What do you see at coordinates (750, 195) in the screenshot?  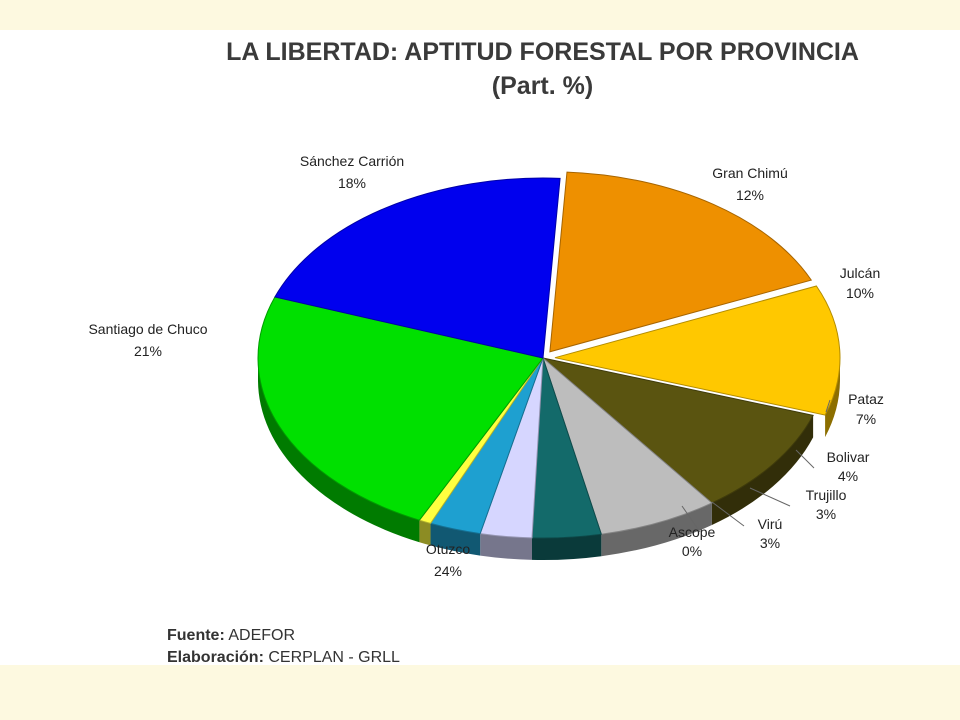 I see `slice-percent-label: 12%` at bounding box center [750, 195].